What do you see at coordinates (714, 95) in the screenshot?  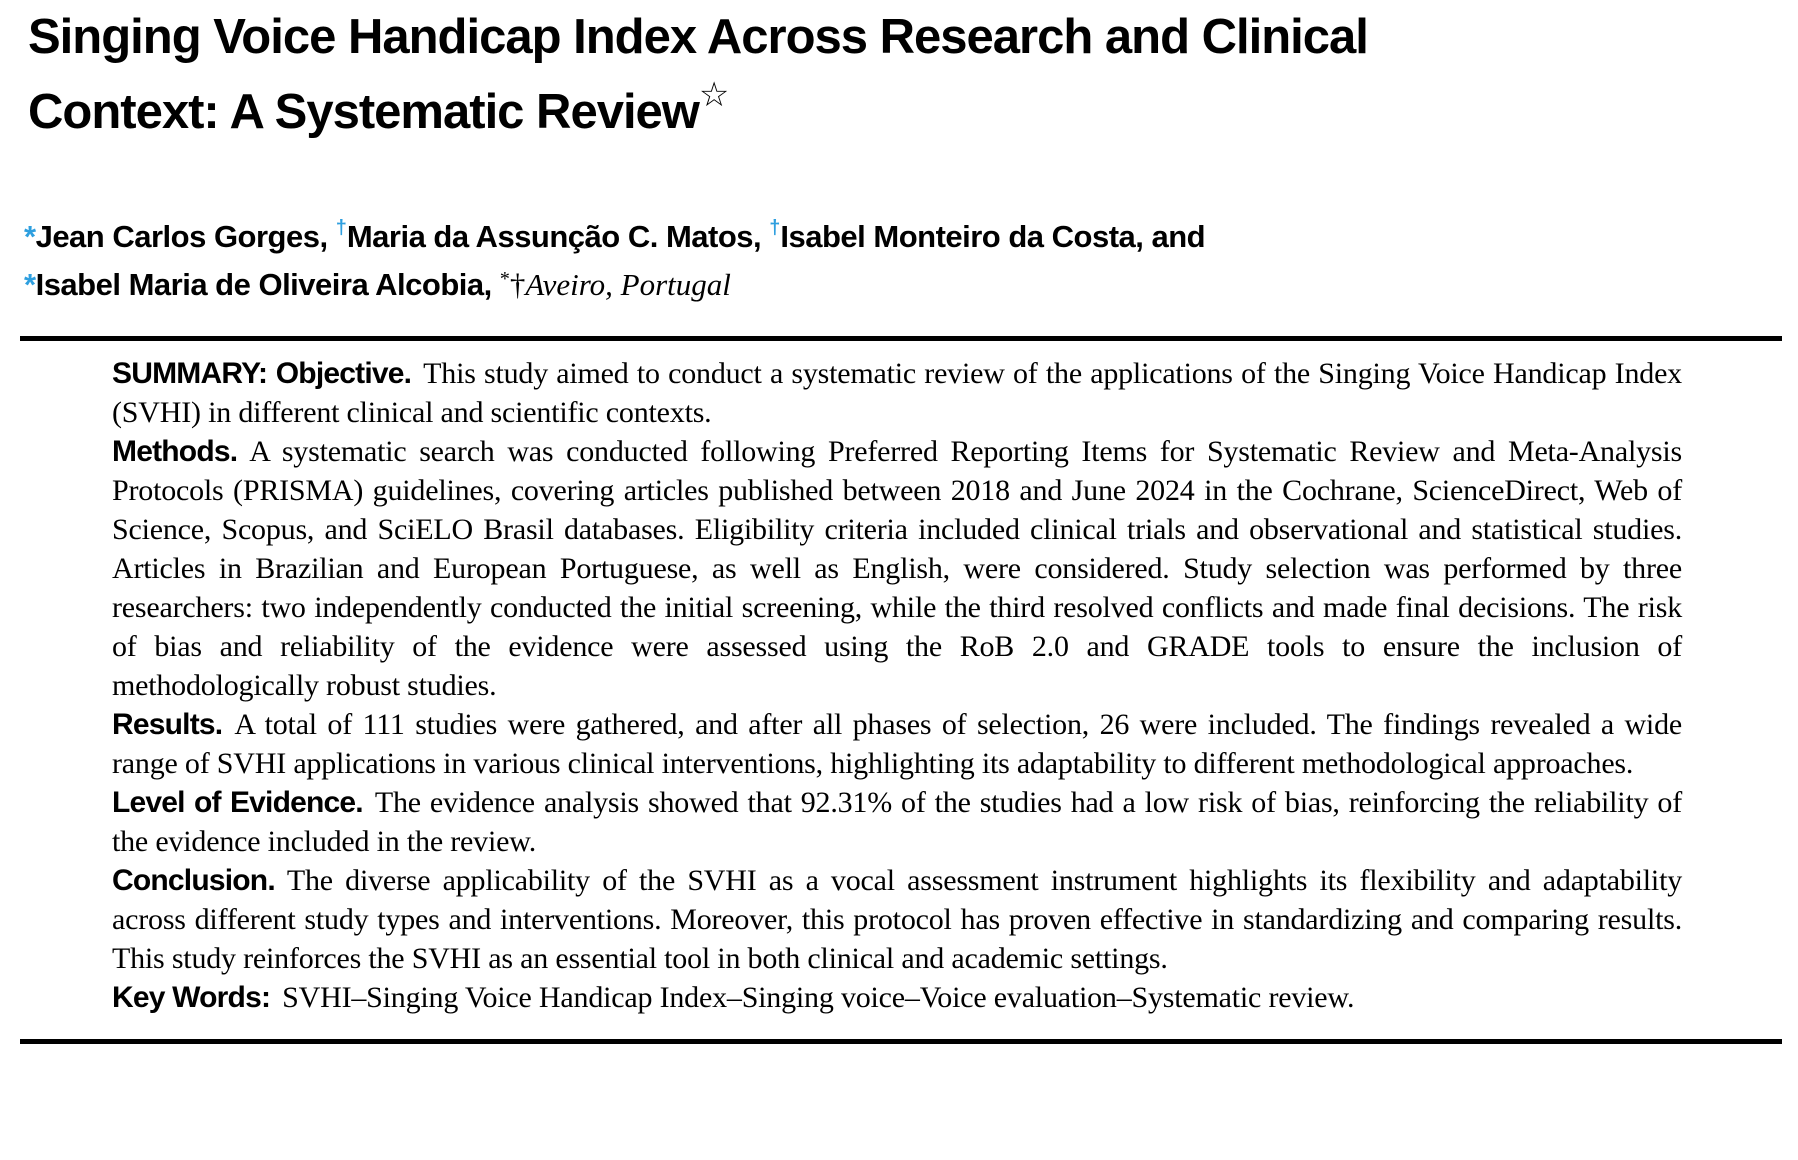 I see `footnote-star-icon: ☆` at bounding box center [714, 95].